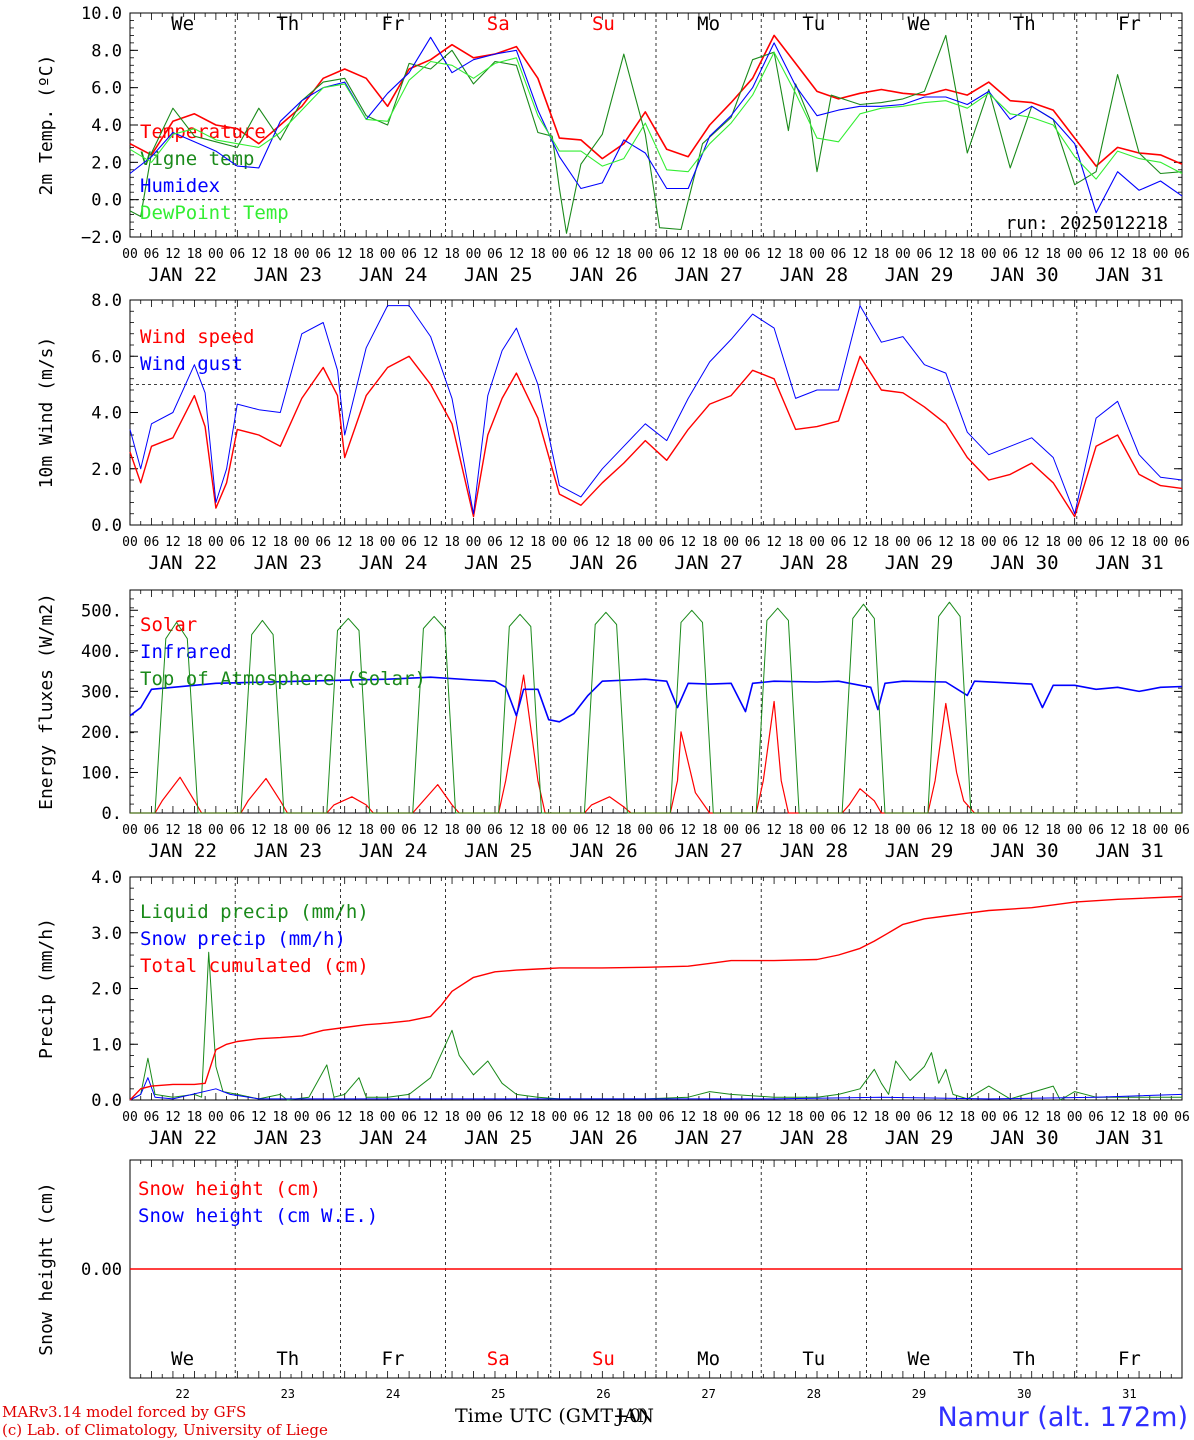  Describe the element at coordinates (393, 1394) in the screenshot. I see `day-number-label: 24` at that location.